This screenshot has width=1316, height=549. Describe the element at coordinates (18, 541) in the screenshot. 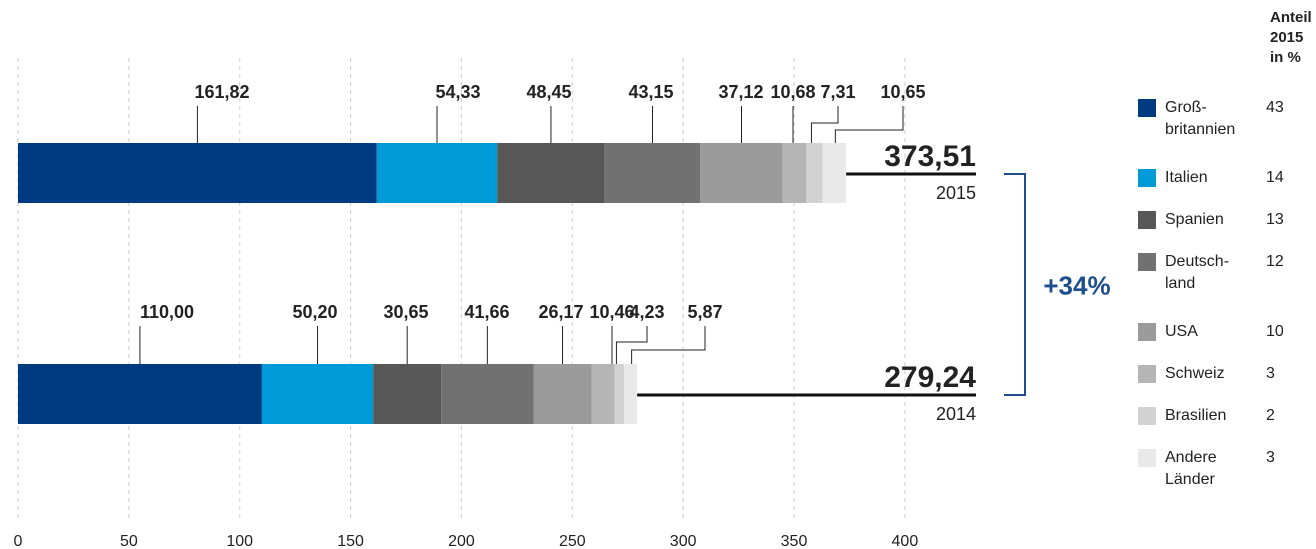

I see `x-tick-label: 0` at that location.